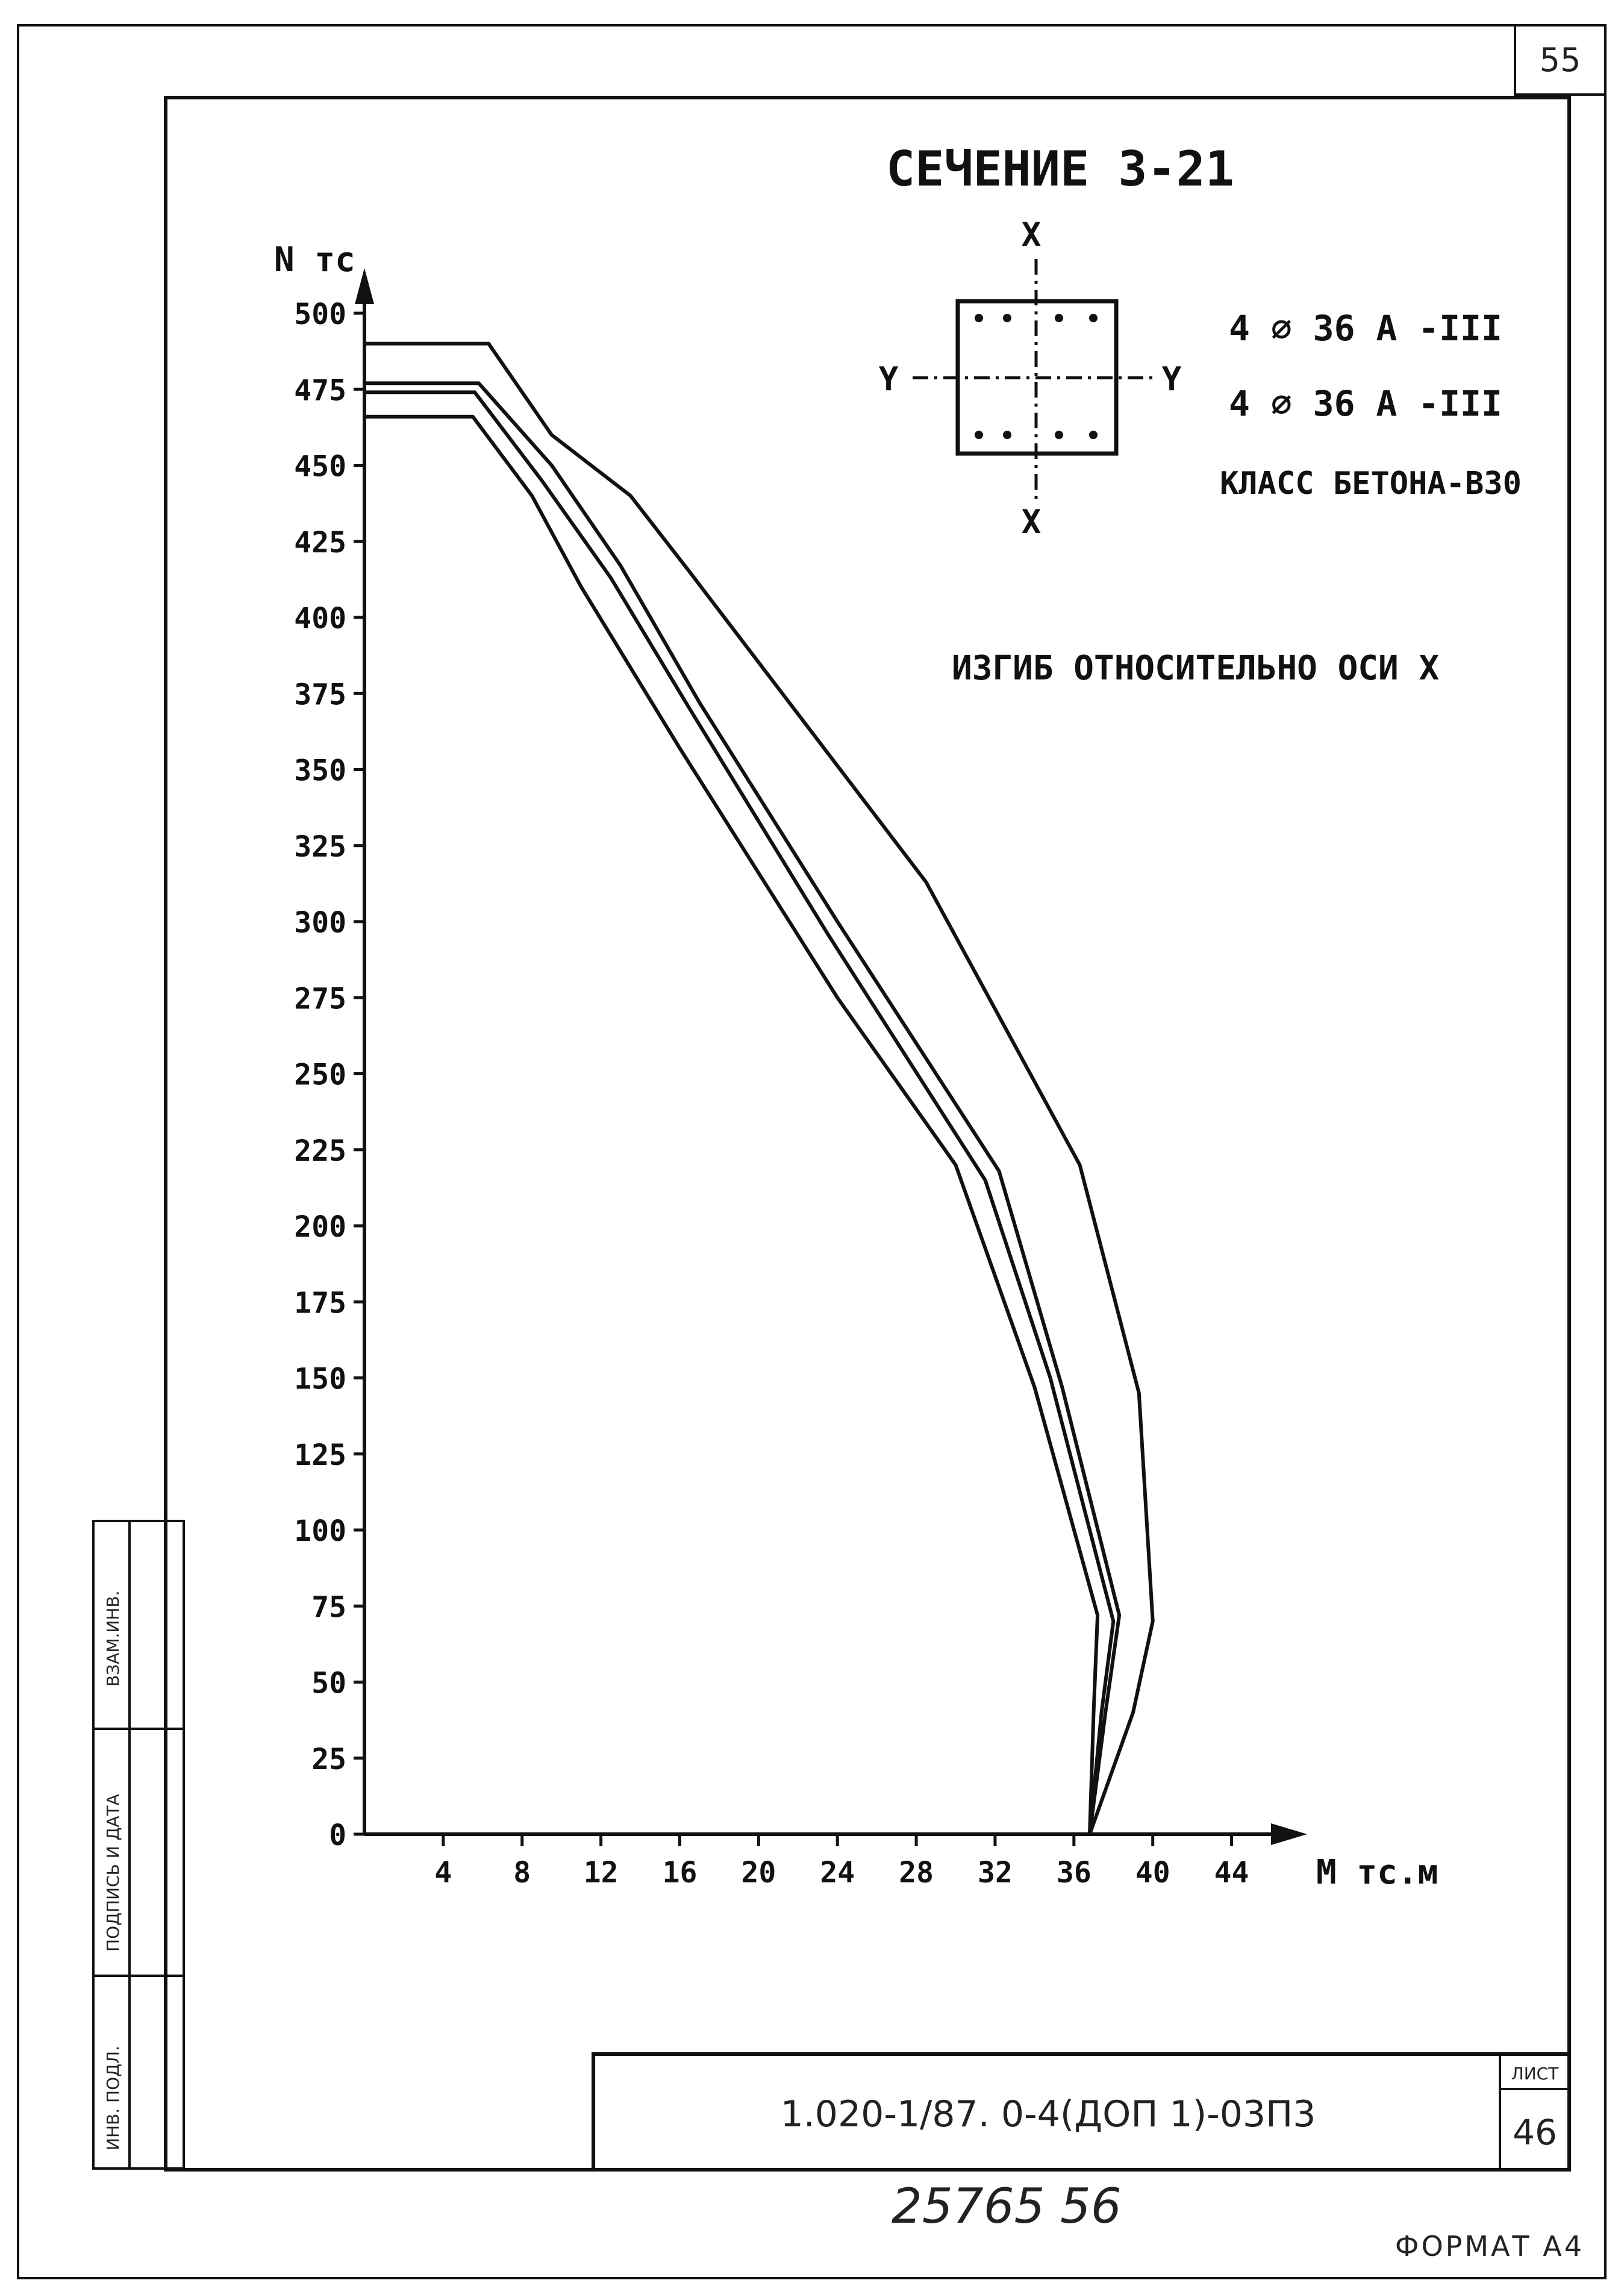  What do you see at coordinates (1049, 2114) in the screenshot?
I see `doc-code: 1.020-1/87. 0-4(ДОП 1)-03П3` at bounding box center [1049, 2114].